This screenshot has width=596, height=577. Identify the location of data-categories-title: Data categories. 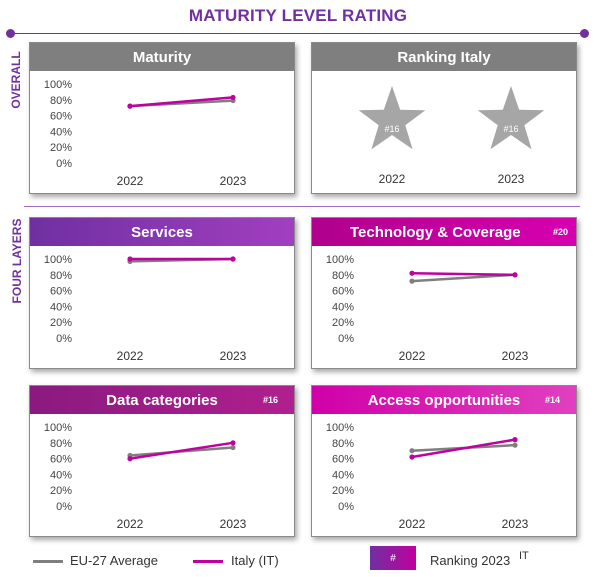
(162, 400).